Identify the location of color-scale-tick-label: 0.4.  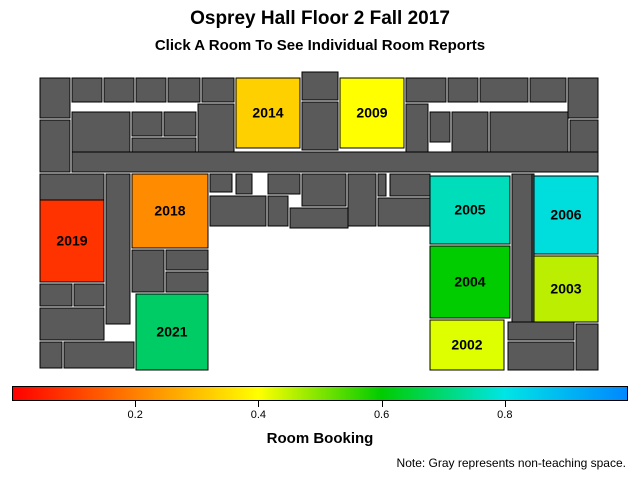
(258, 415).